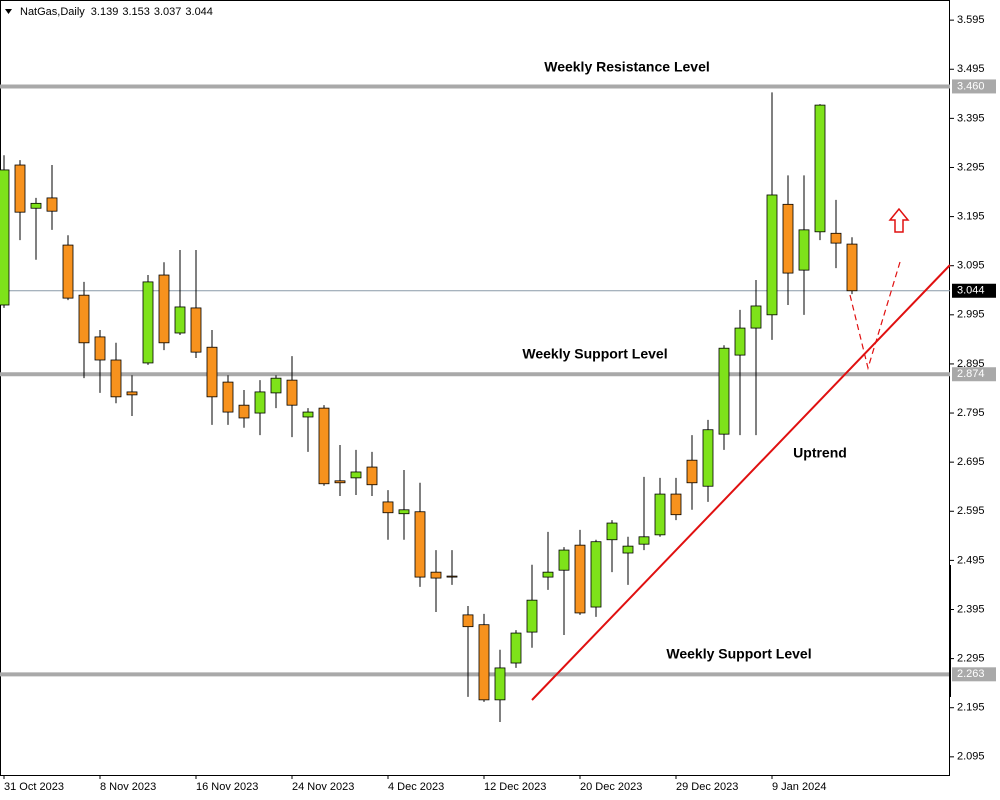  Describe the element at coordinates (971, 266) in the screenshot. I see `y-tick-label: 3.095` at that location.